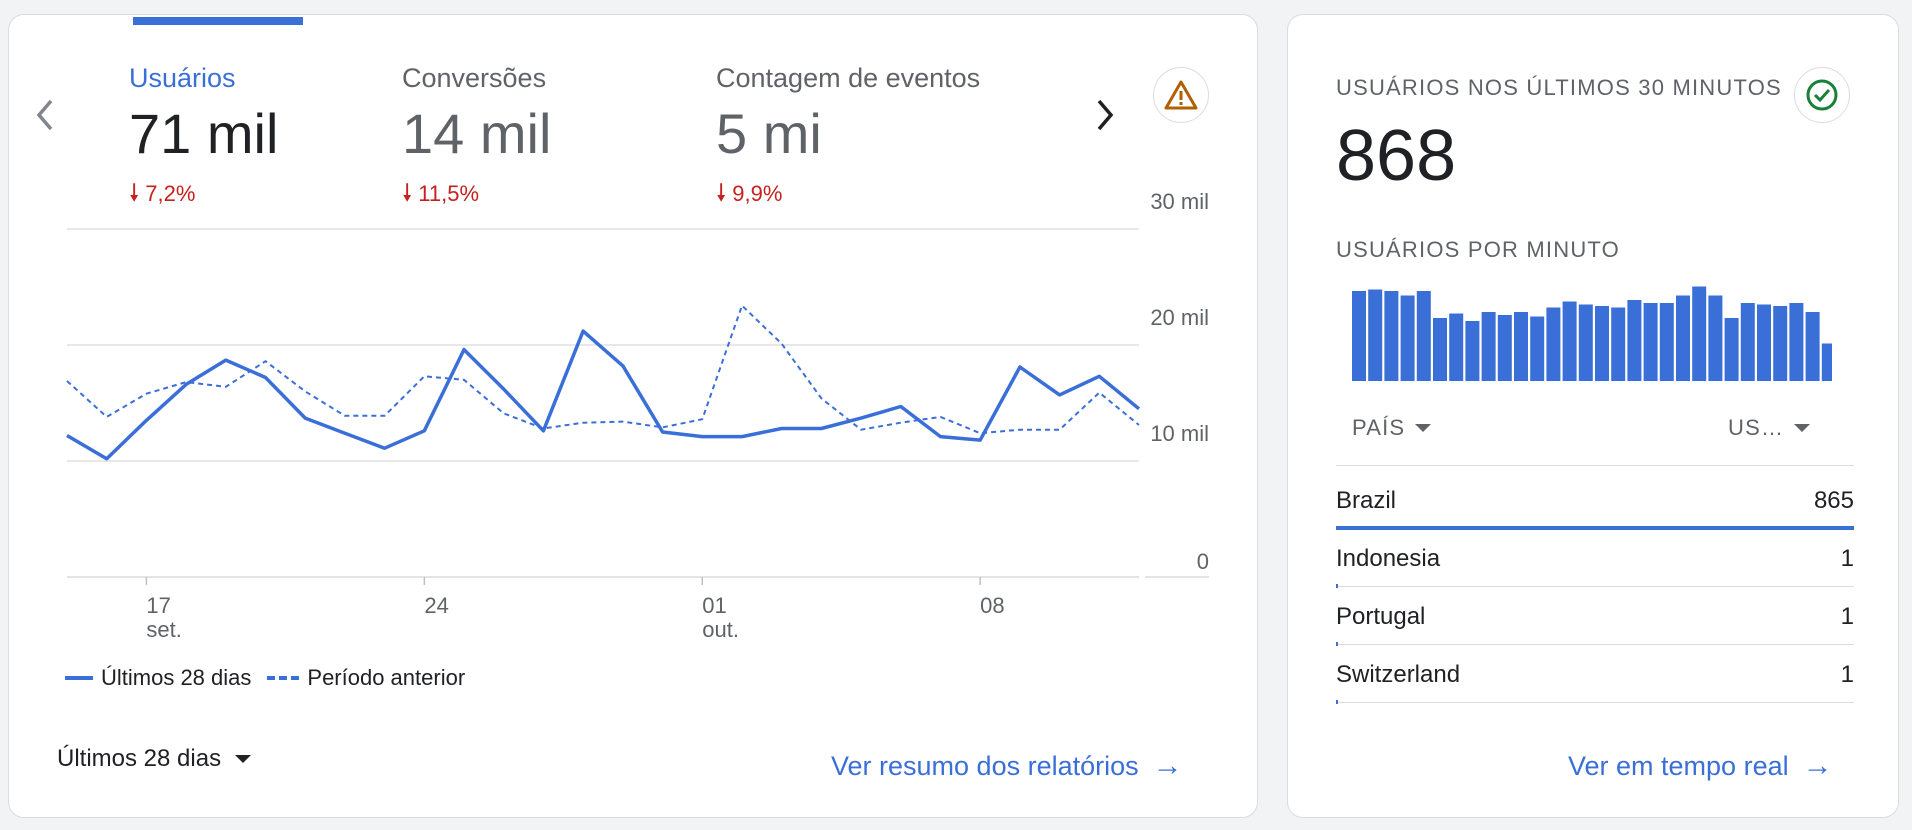 This screenshot has height=830, width=1912. What do you see at coordinates (1595, 465) in the screenshot?
I see `divider` at bounding box center [1595, 465].